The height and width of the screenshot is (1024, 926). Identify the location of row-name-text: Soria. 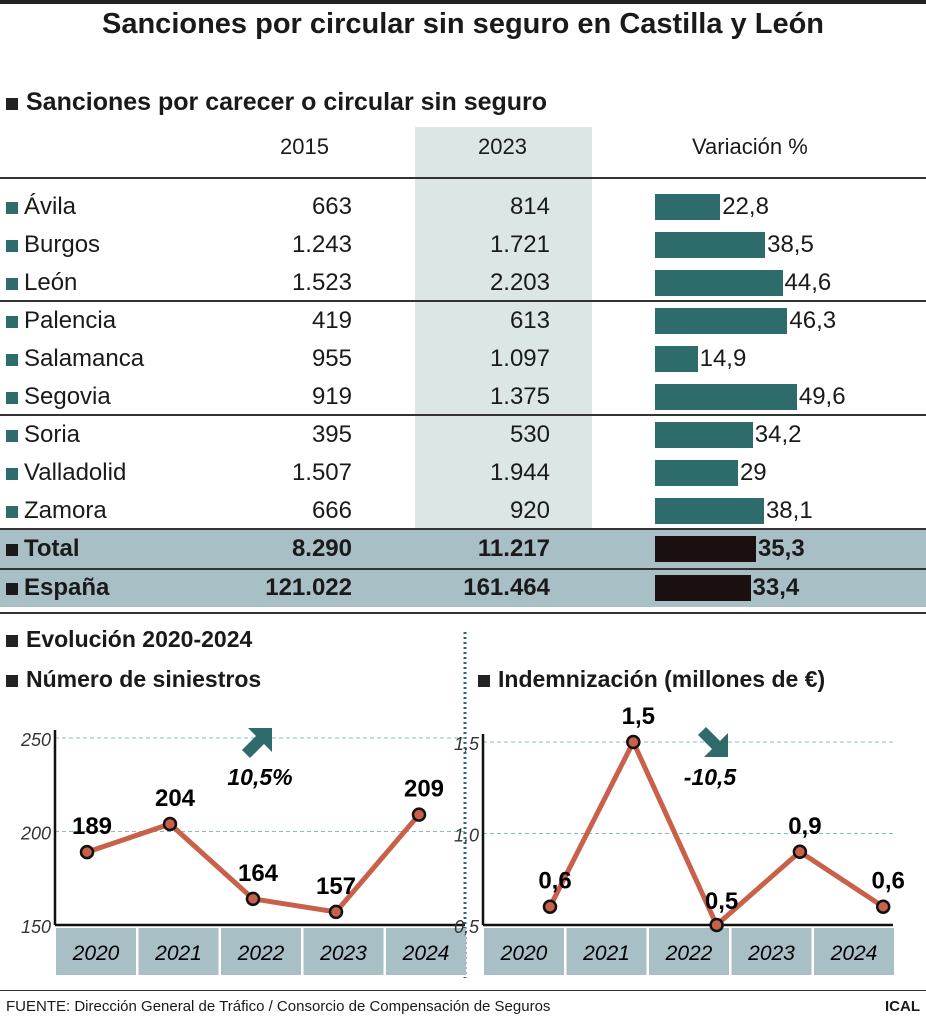
(52, 434).